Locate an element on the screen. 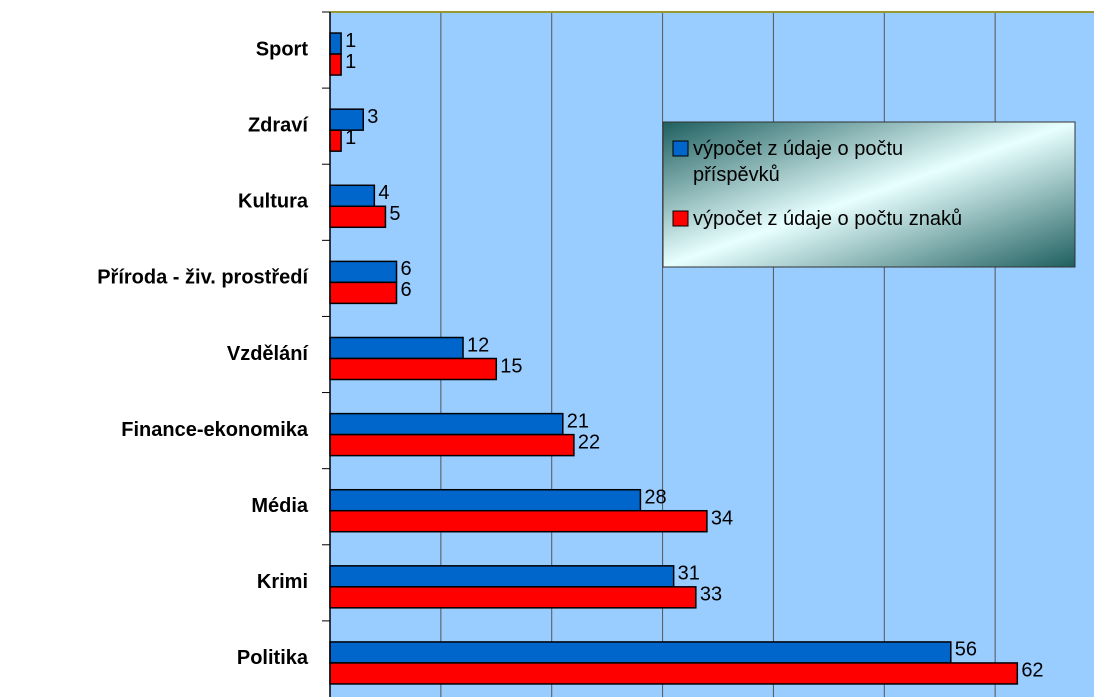 This screenshot has height=697, width=1094. legend-entry: výpočet z údaje o počtu příspěvků is located at coordinates (798, 162).